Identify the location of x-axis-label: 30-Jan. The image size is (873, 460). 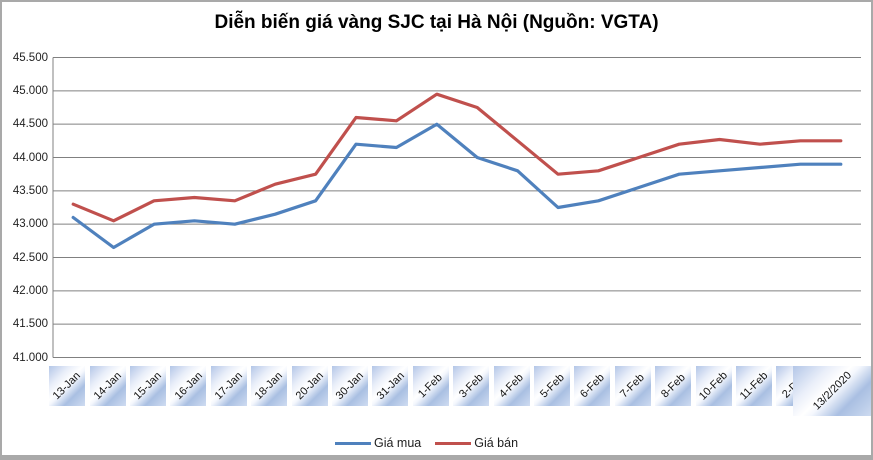
(350, 386).